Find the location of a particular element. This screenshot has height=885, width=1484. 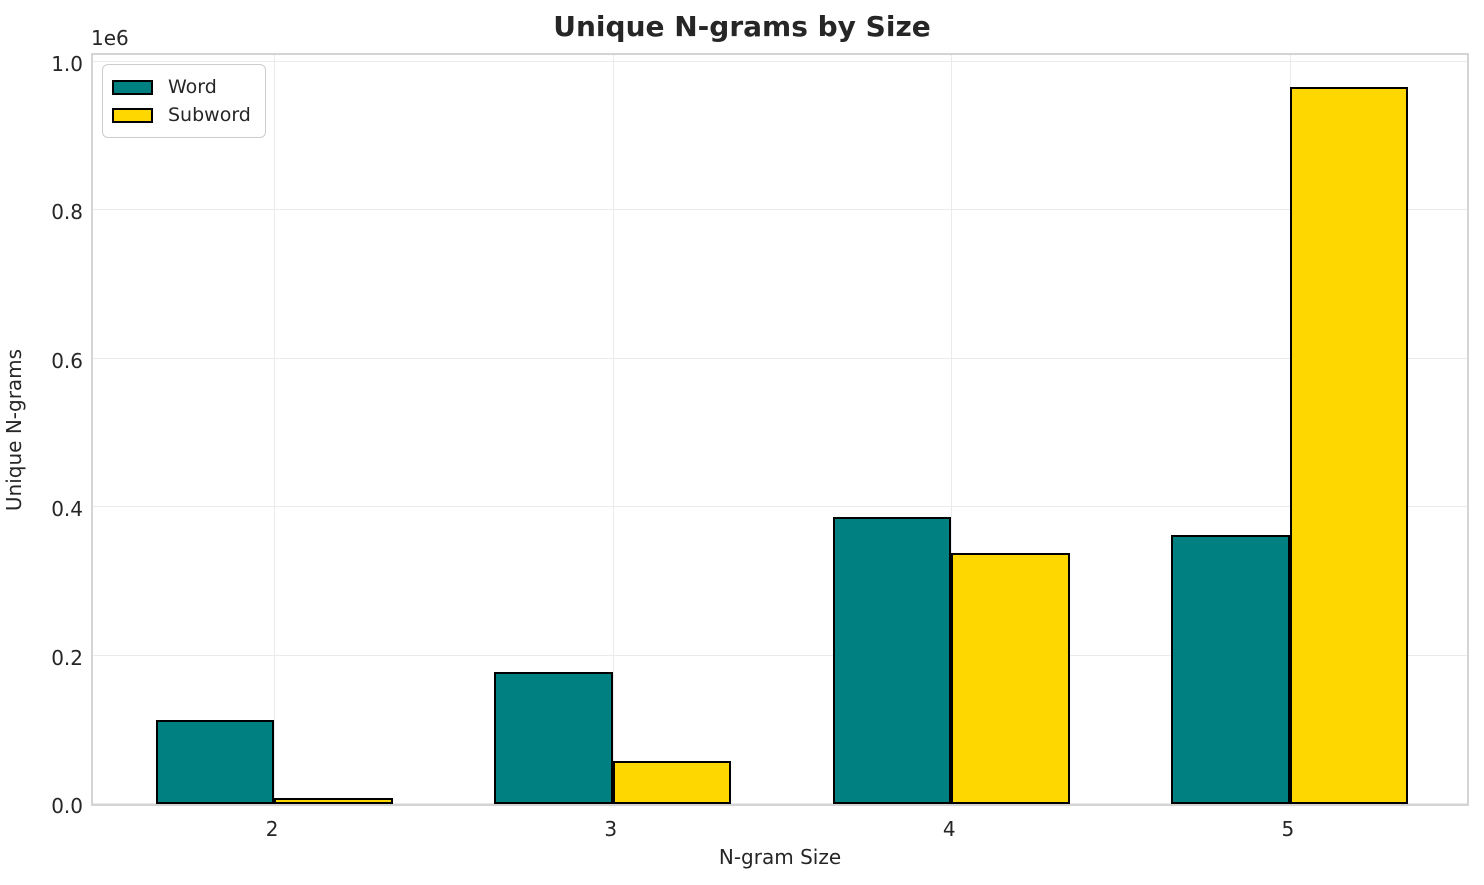

h-gridline-0.8 is located at coordinates (780, 210).